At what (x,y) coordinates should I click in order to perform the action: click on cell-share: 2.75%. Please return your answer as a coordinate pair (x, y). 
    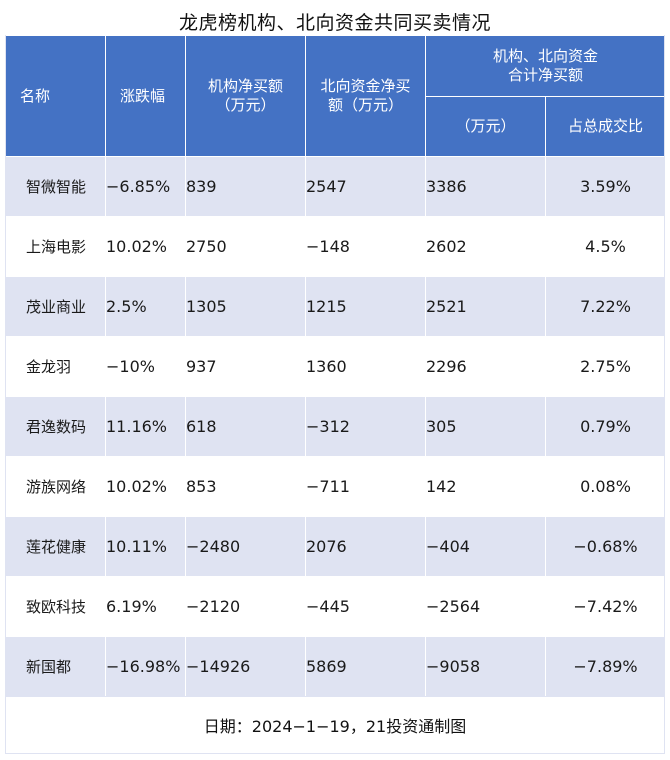
    Looking at the image, I should click on (605, 366).